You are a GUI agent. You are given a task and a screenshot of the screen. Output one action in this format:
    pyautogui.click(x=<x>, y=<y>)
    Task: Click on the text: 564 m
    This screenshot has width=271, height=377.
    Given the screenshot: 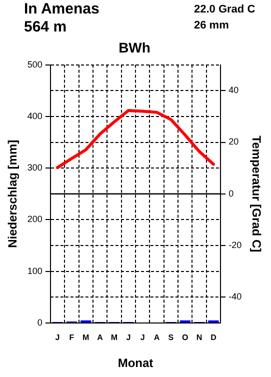 What is the action you would take?
    pyautogui.click(x=45, y=27)
    